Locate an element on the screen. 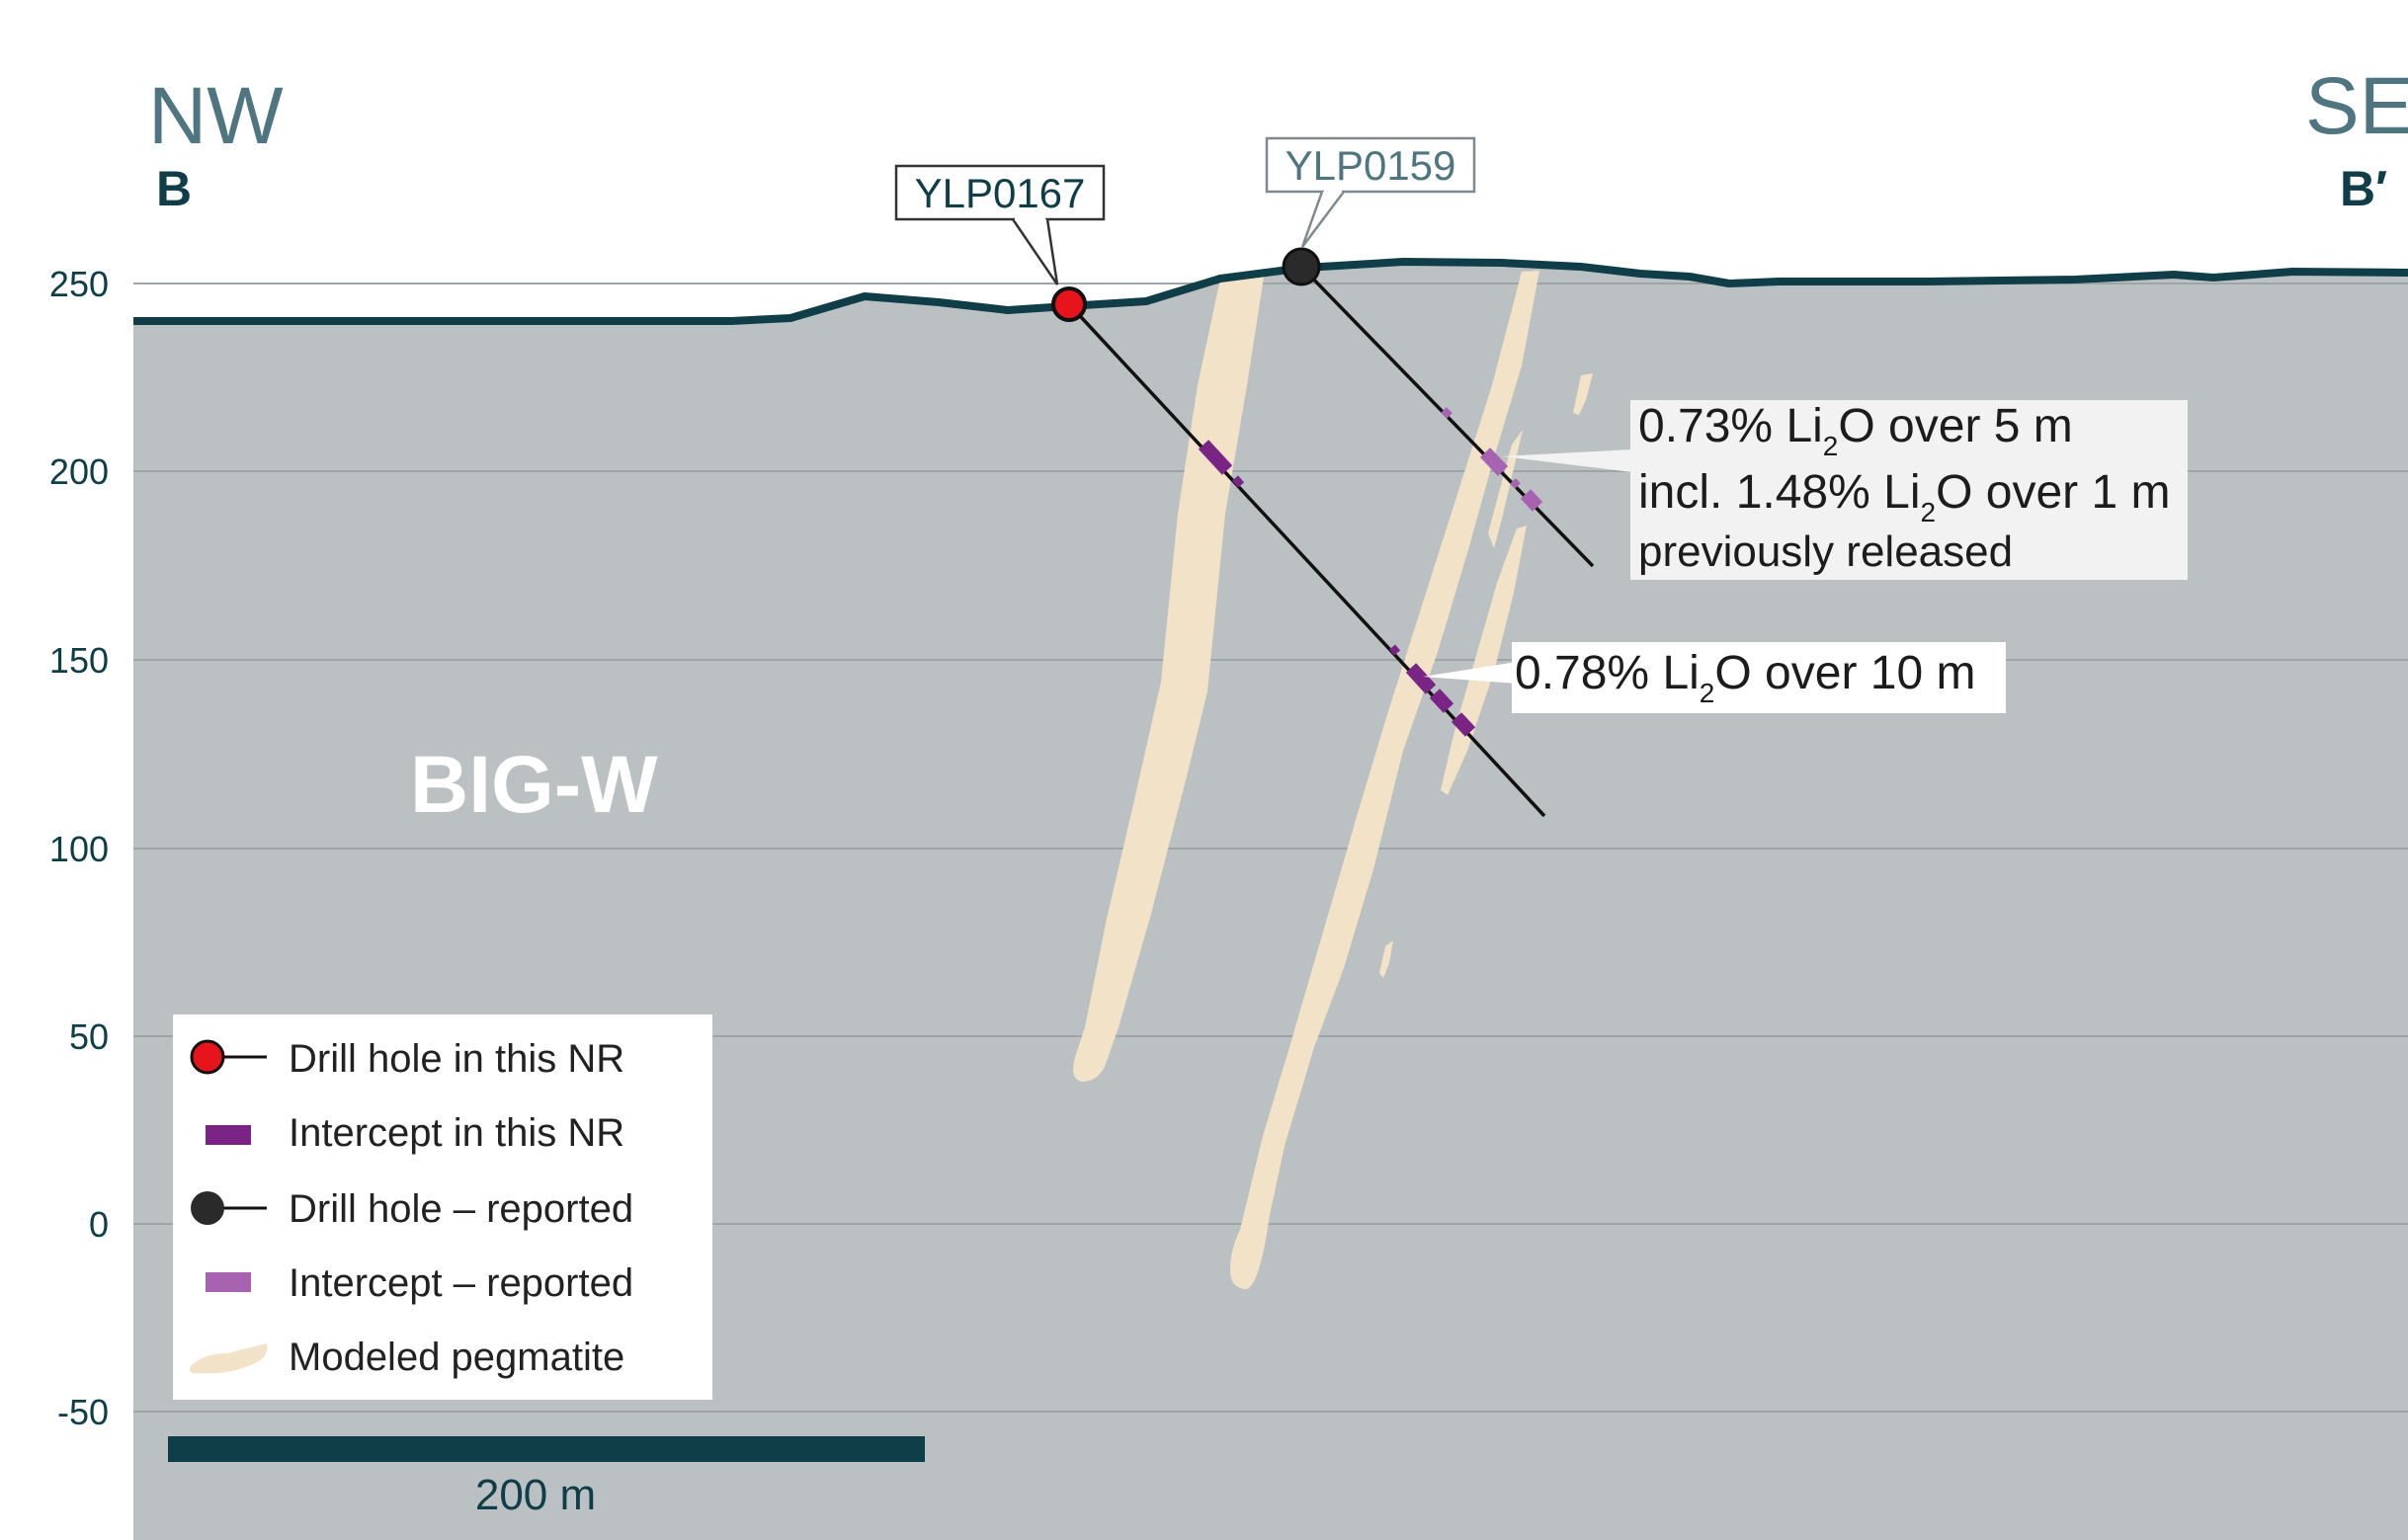 The image size is (2408, 1540). legend-label-pegmatite: Modeled pegmatite is located at coordinates (456, 1357).